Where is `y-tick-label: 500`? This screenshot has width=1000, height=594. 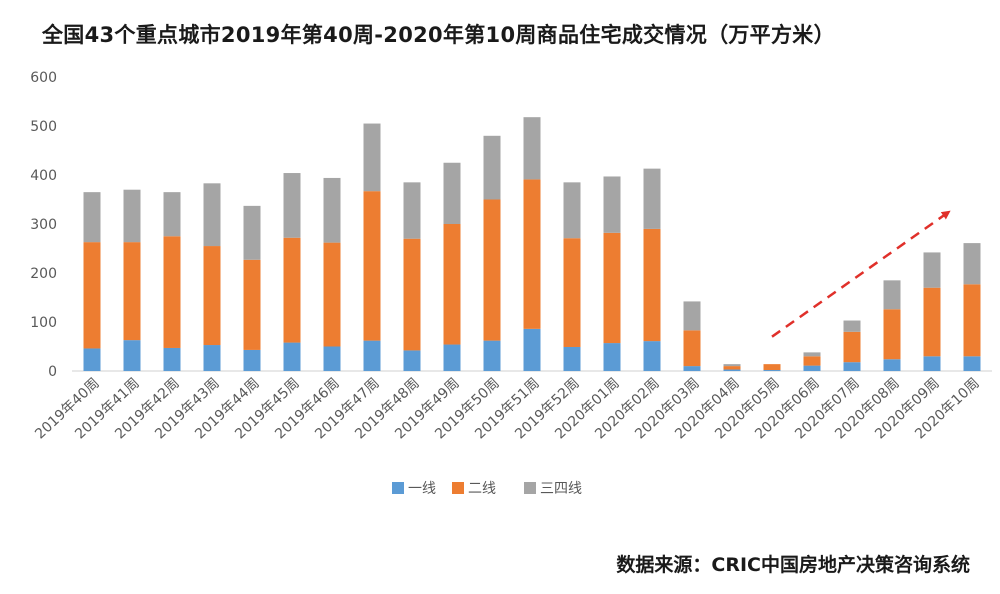
y-tick-label: 500 is located at coordinates (43, 127).